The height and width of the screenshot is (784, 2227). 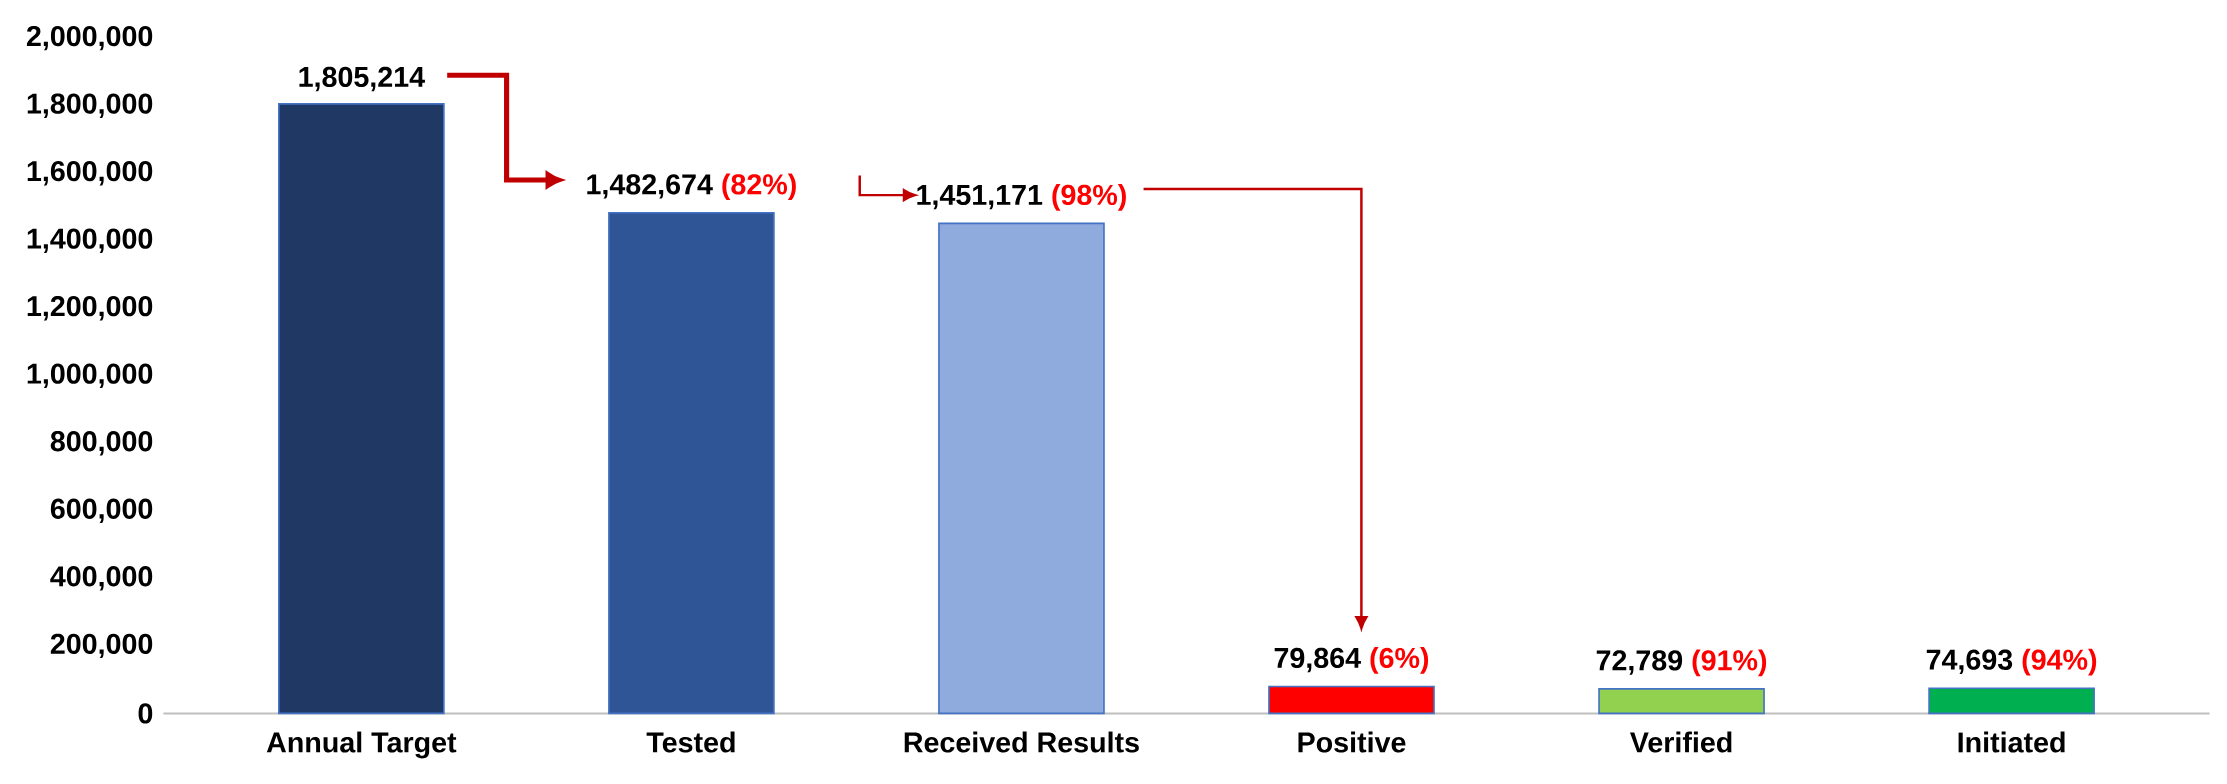 I want to click on annotation: (6%), so click(x=1399, y=660).